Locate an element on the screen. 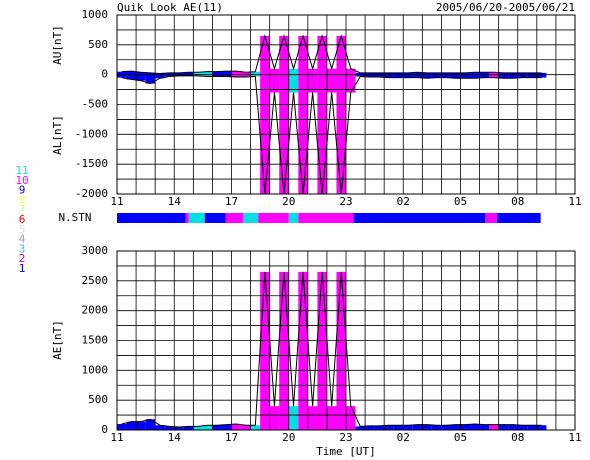 This screenshot has height=460, width=590. legend-label: 10 is located at coordinates (21, 180).